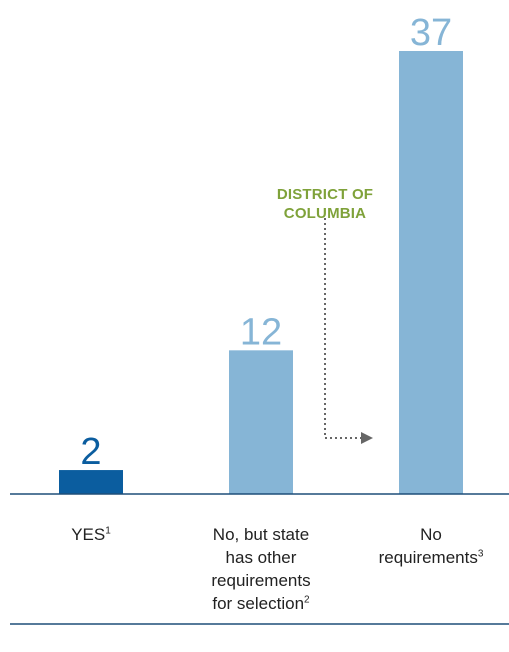 The width and height of the screenshot is (509, 652). I want to click on category-label-3-line-1: No, so click(431, 534).